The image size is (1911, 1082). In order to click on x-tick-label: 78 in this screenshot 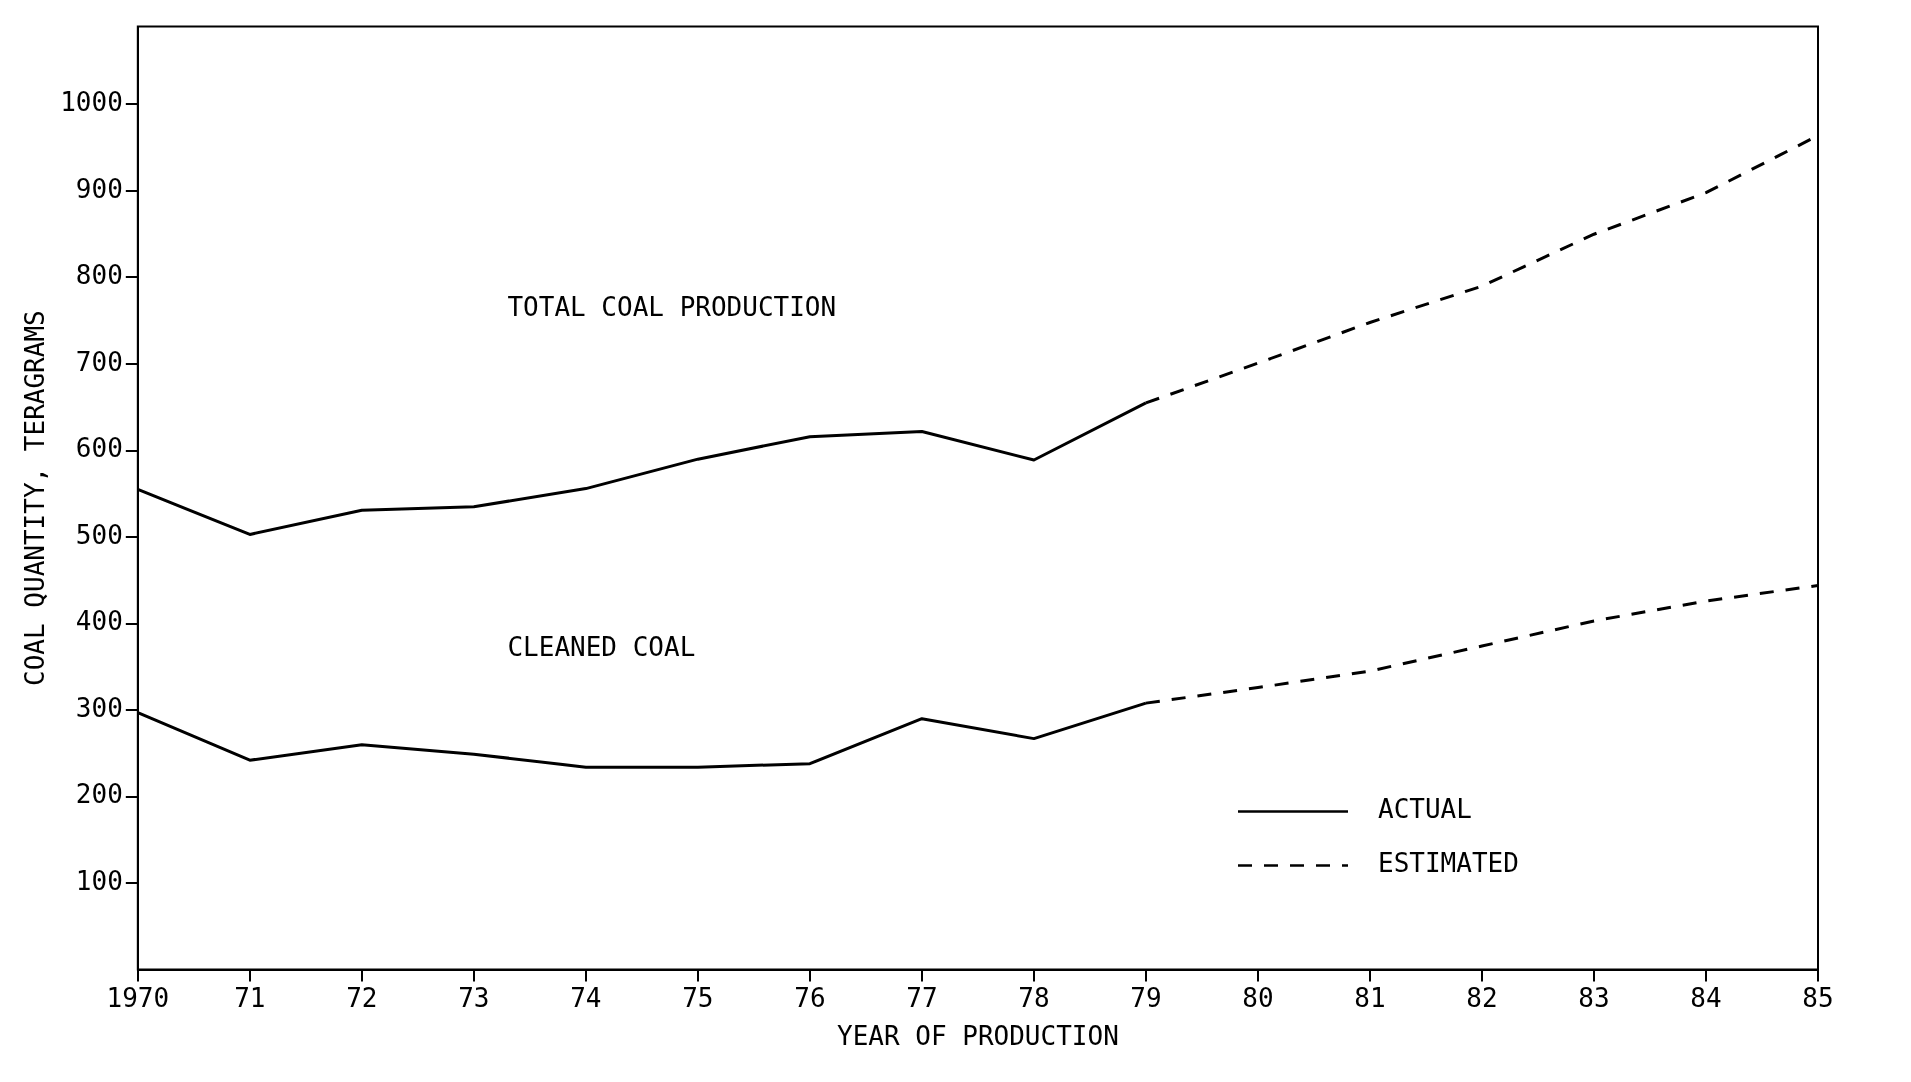, I will do `click(1034, 997)`.